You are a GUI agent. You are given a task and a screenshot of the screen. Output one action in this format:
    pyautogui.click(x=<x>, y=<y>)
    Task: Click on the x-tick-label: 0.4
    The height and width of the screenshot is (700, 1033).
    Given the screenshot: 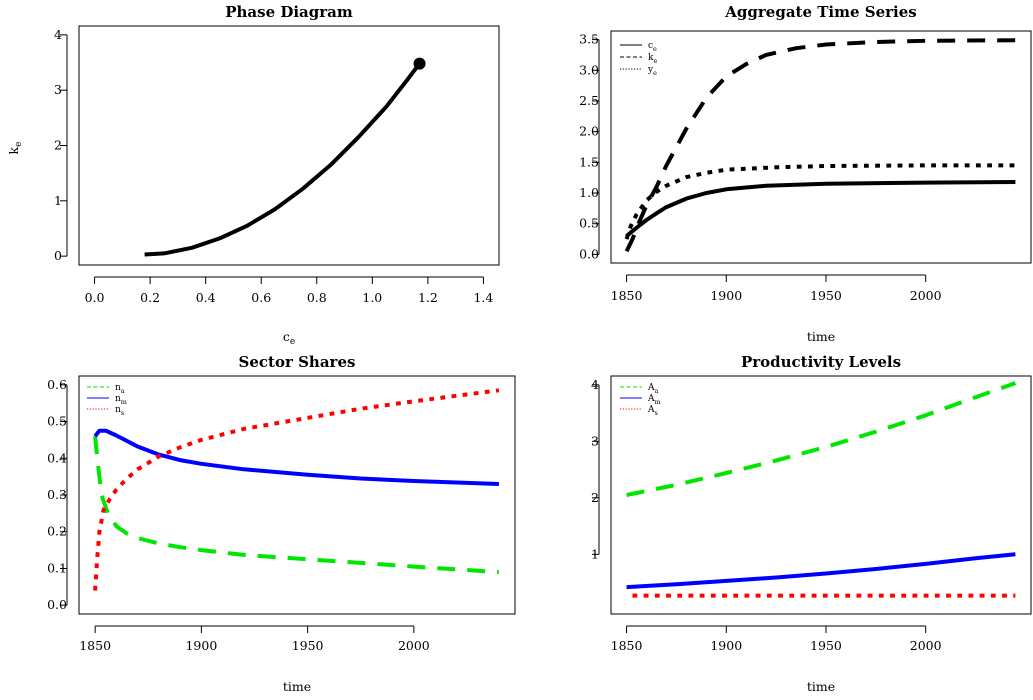 What is the action you would take?
    pyautogui.click(x=206, y=297)
    